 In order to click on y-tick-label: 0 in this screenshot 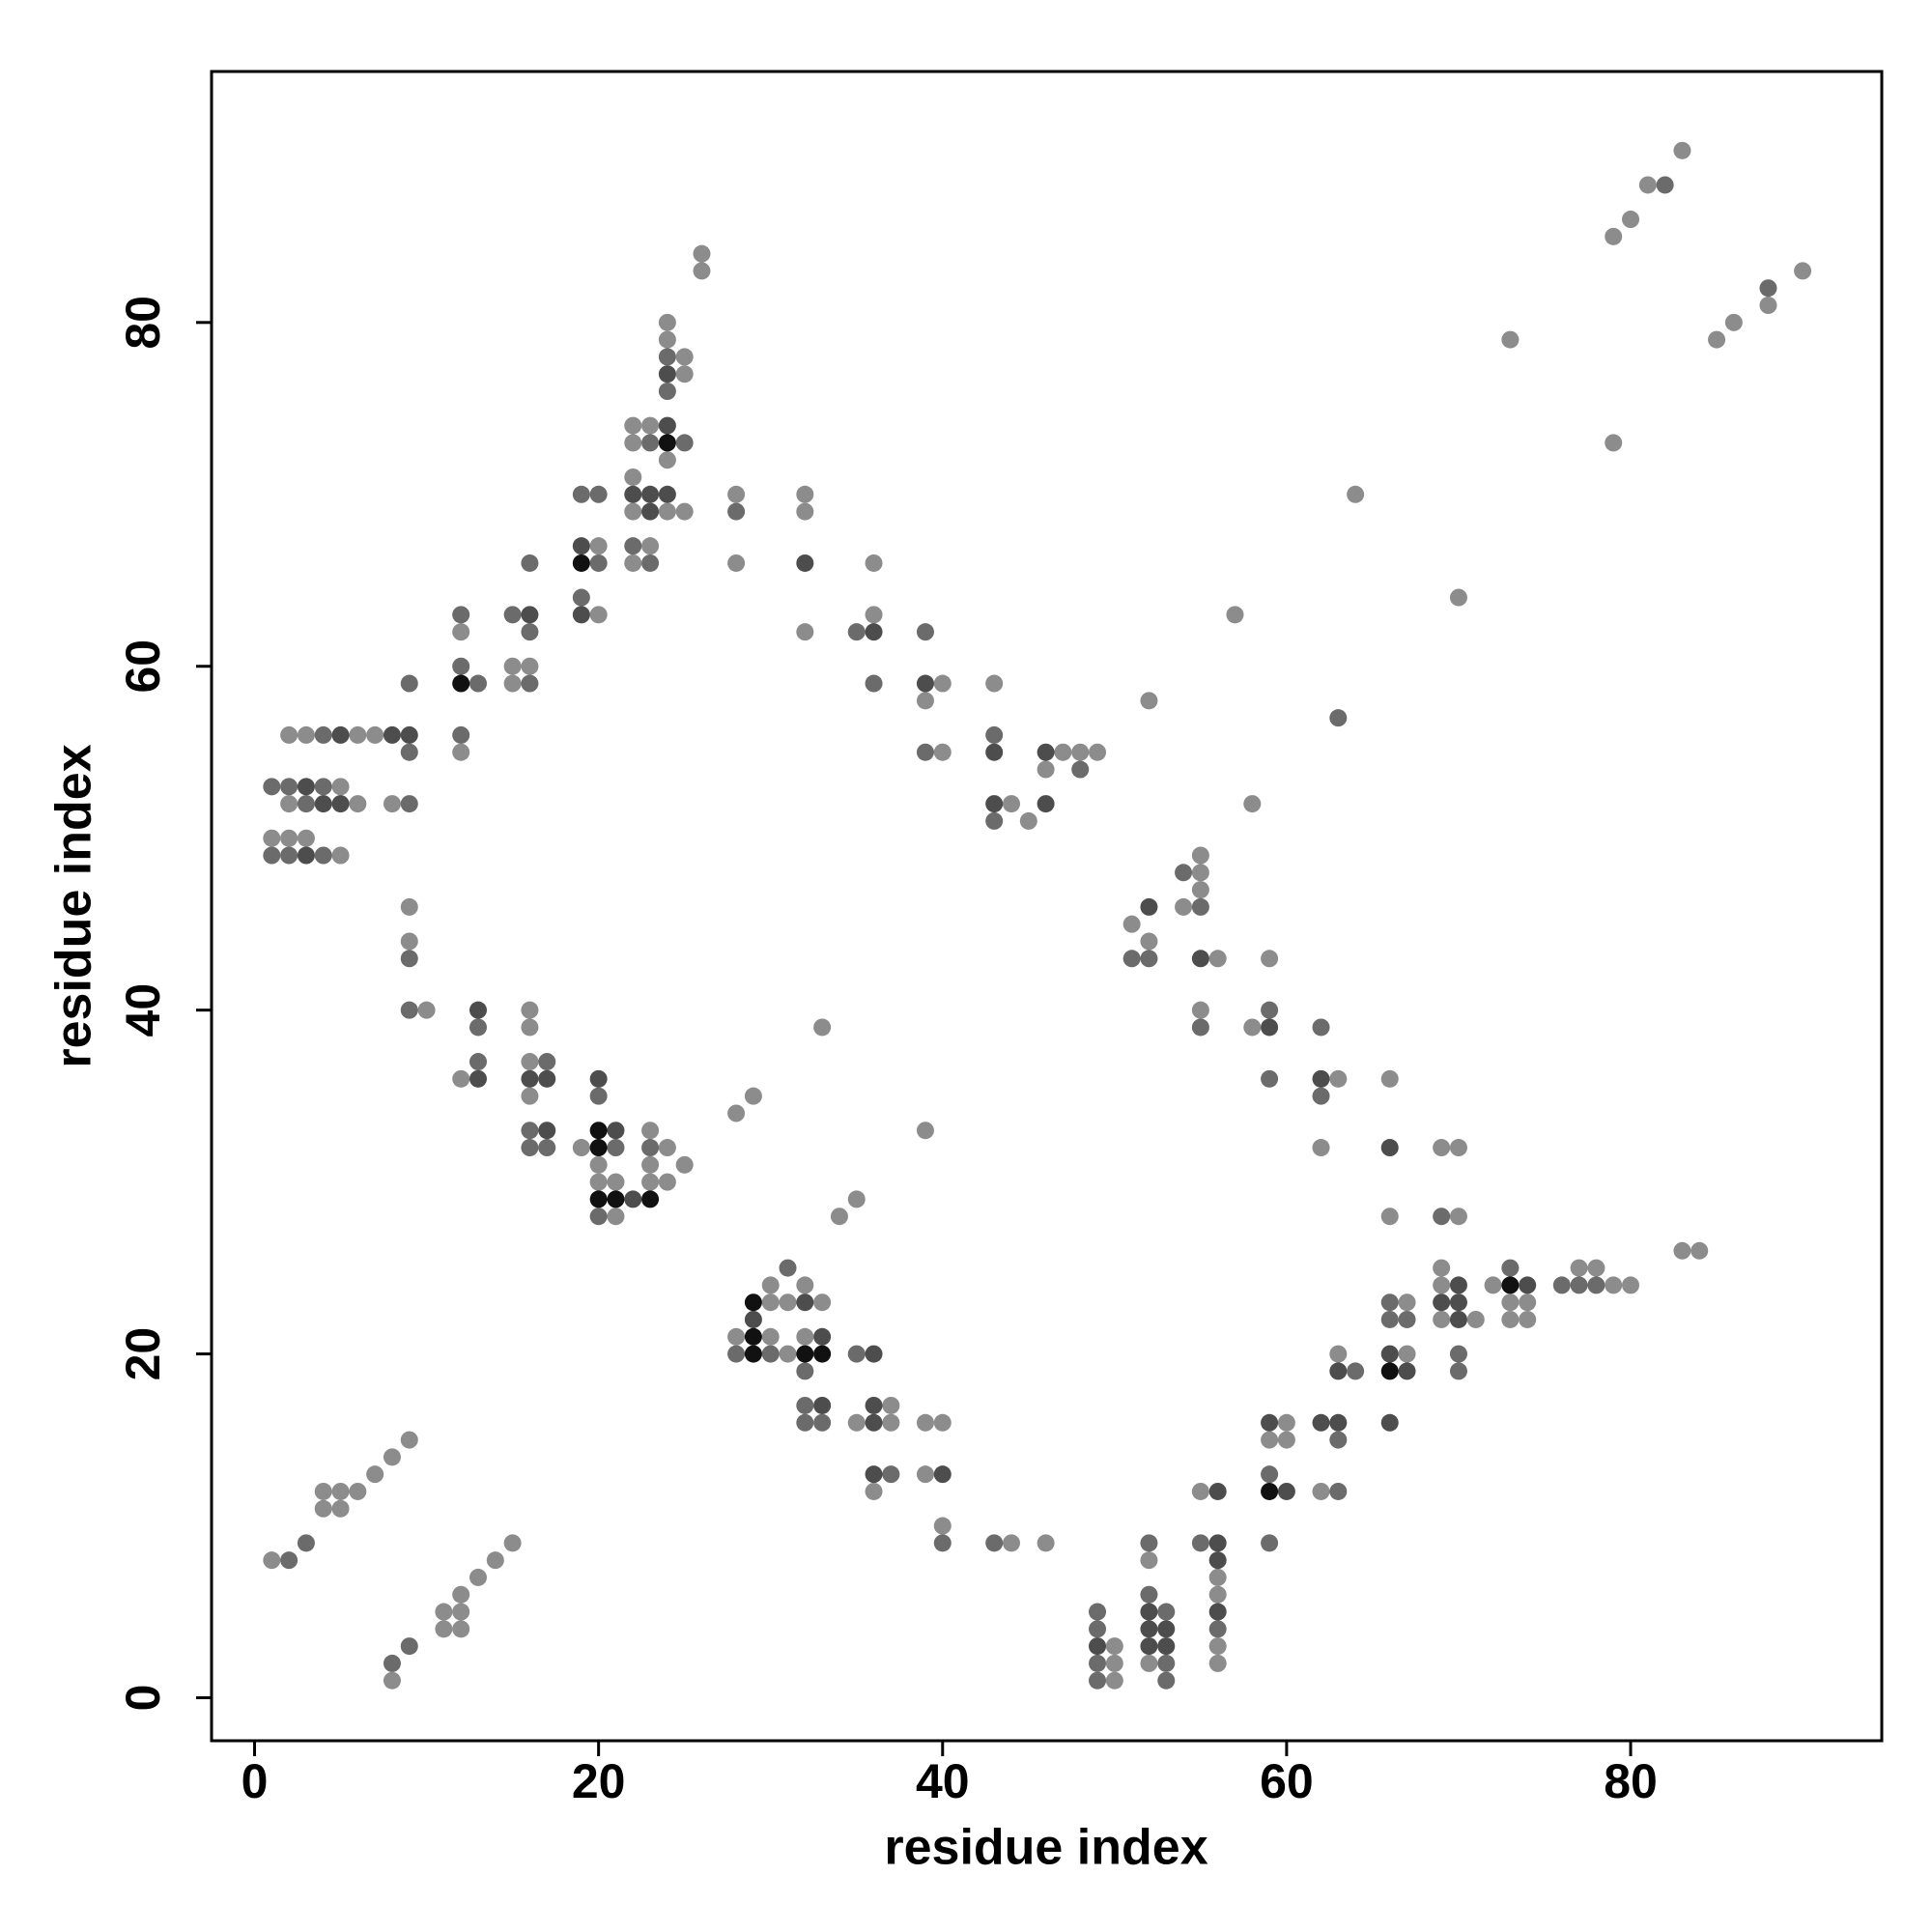, I will do `click(143, 1698)`.